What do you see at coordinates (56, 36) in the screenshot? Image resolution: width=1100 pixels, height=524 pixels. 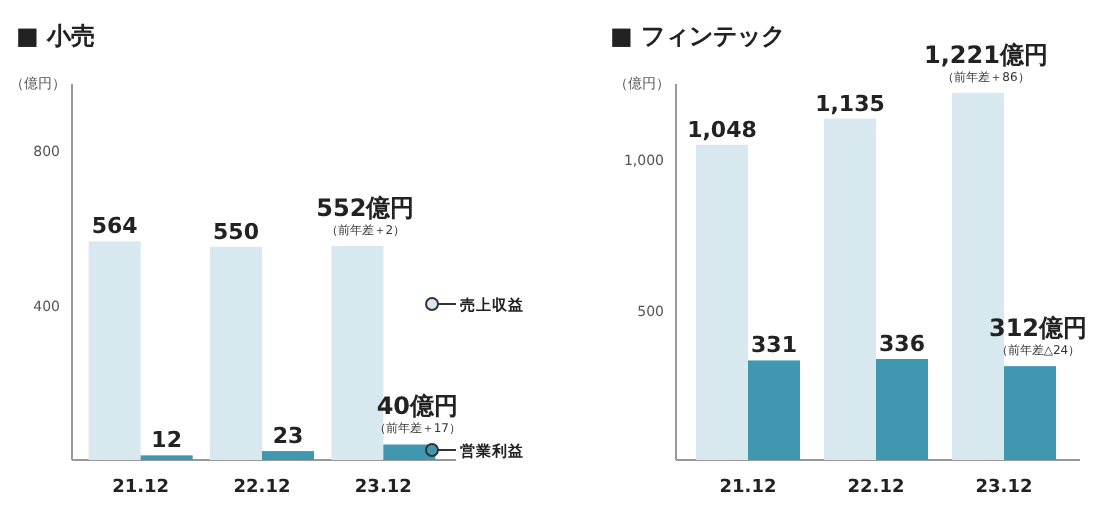 I see `chart-title: ■ 小売` at bounding box center [56, 36].